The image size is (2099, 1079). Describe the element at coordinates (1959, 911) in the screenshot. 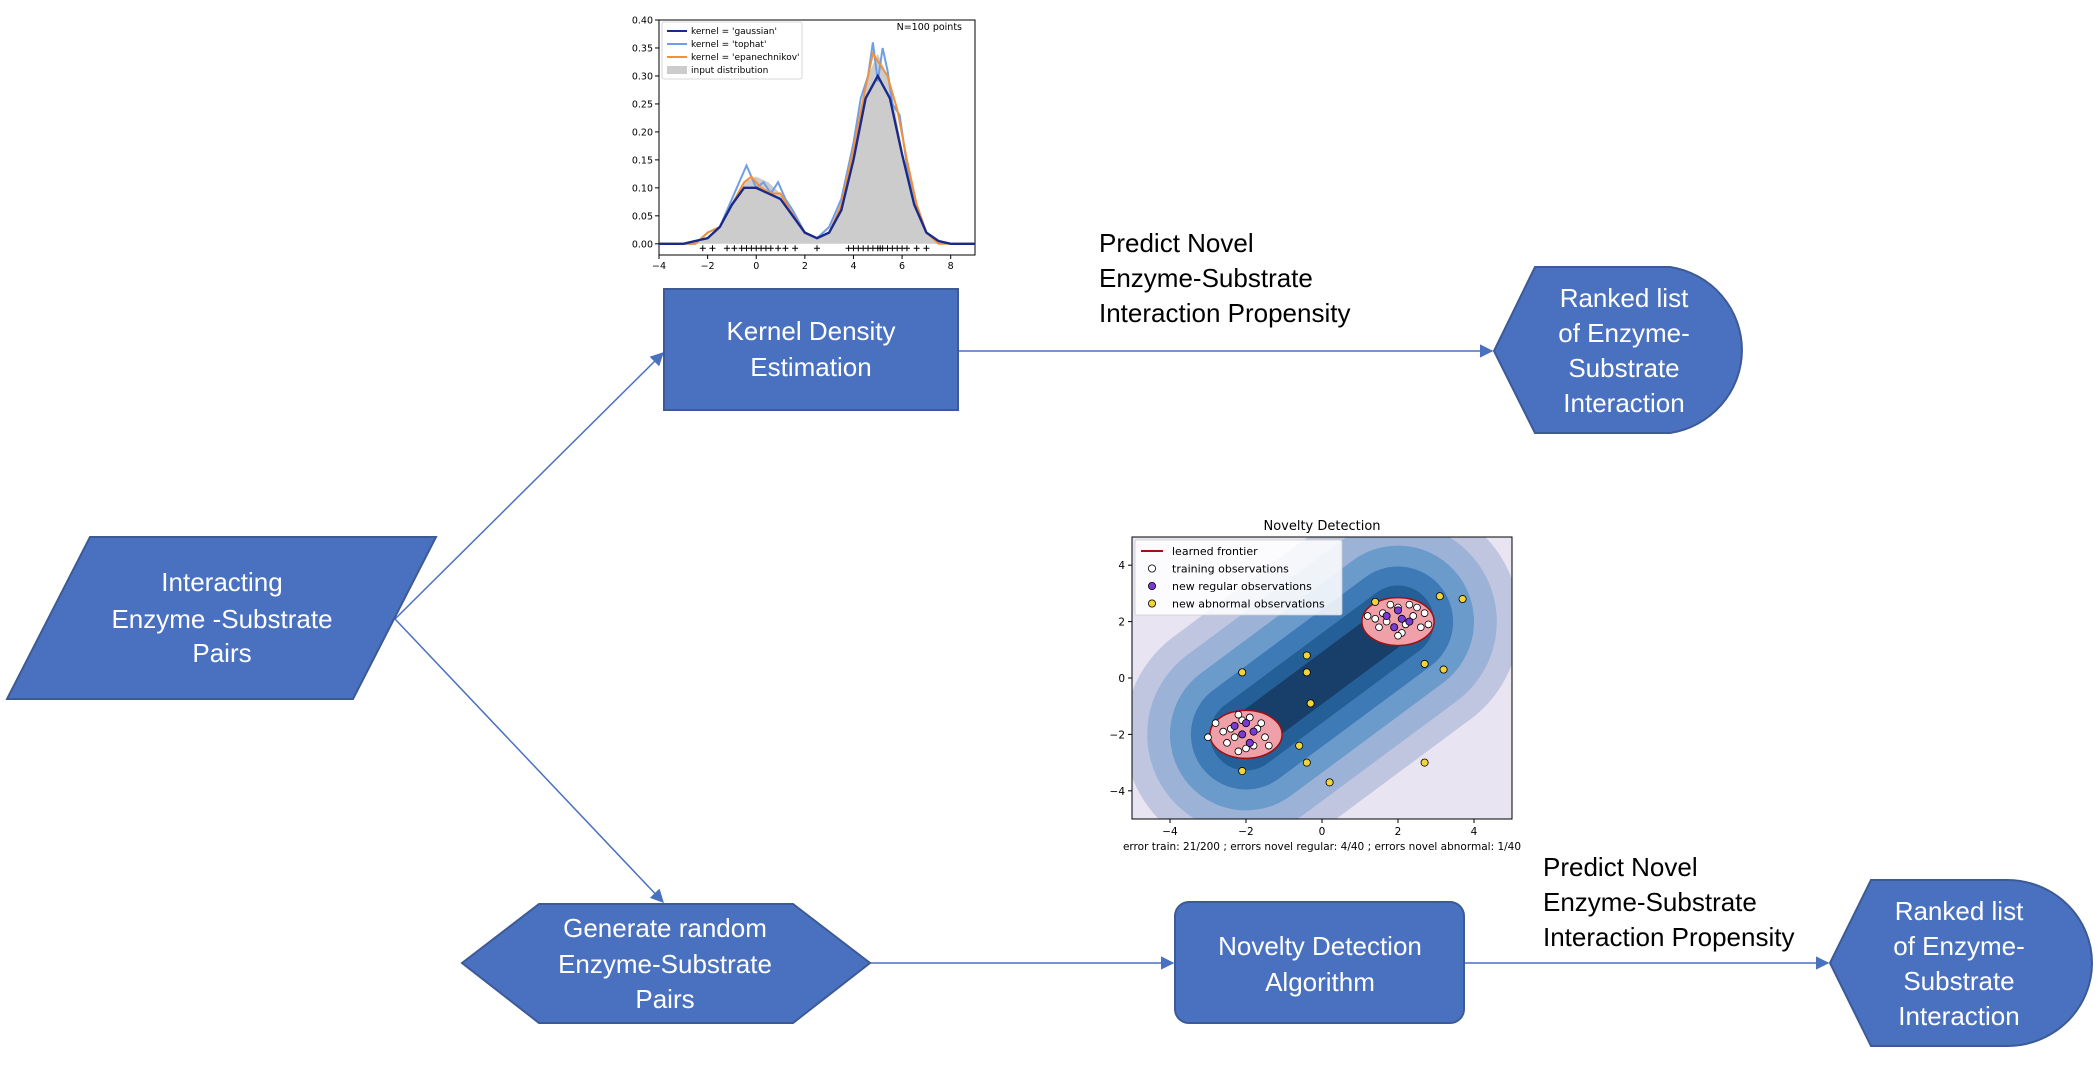

I see `ranked-bottom-line-1: Ranked list` at that location.